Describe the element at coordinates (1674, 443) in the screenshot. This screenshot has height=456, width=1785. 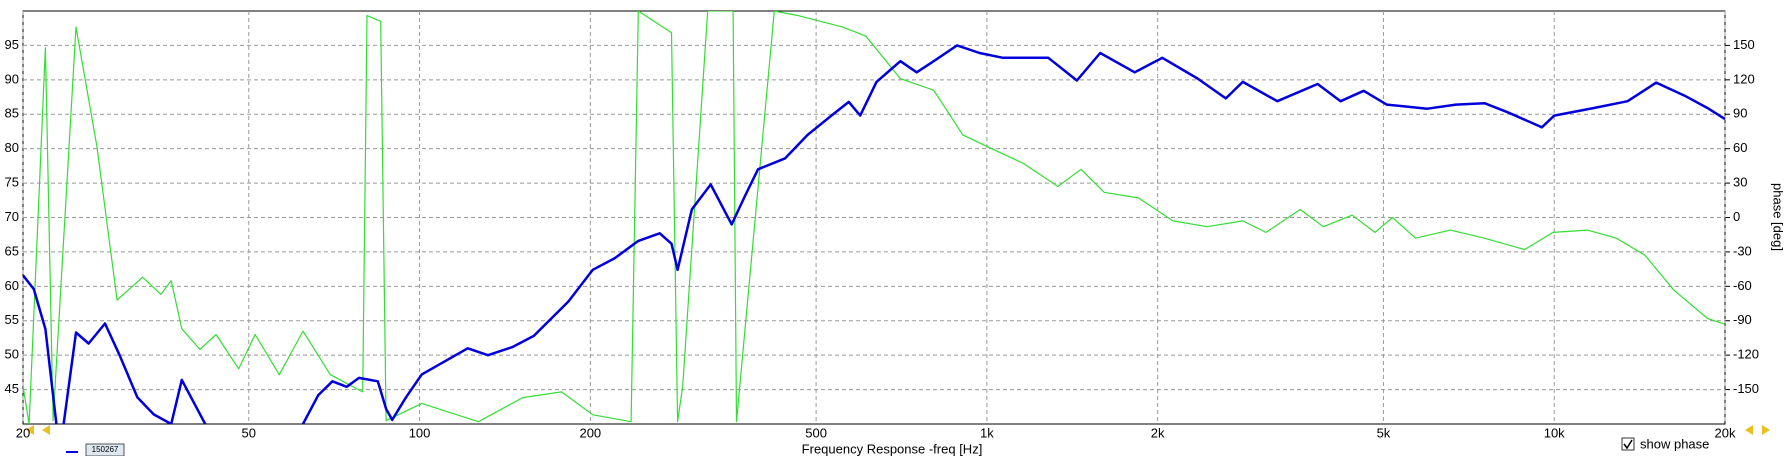
I see `checkbox-label: show phase` at that location.